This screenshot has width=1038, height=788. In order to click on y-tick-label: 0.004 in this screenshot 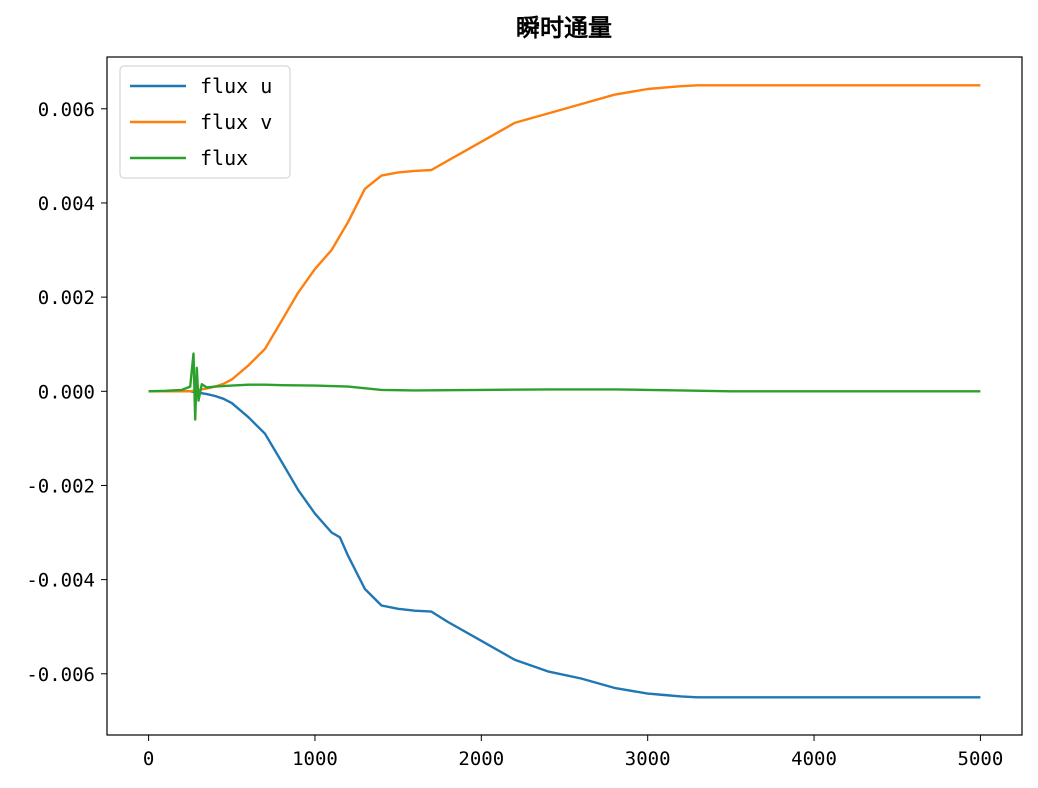, I will do `click(66, 204)`.